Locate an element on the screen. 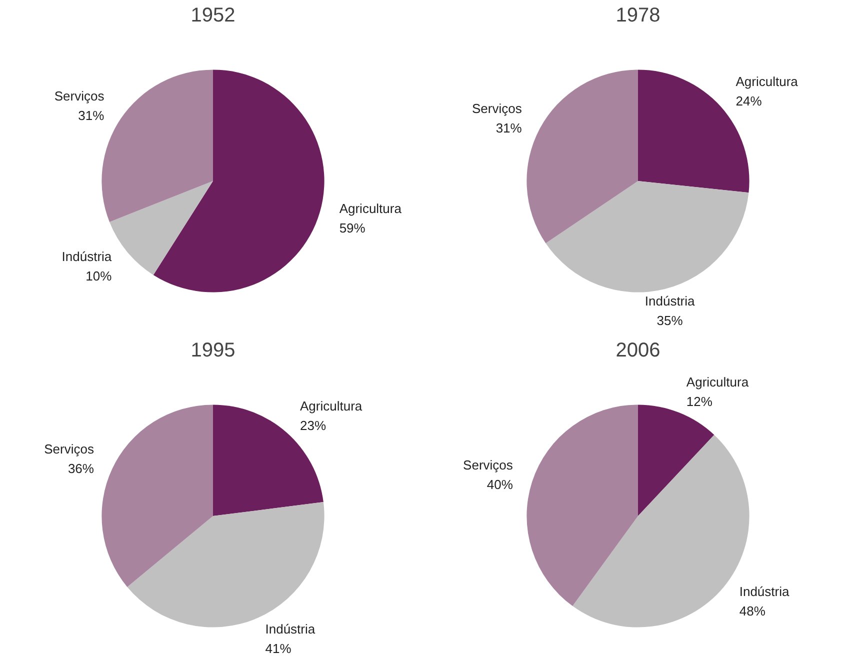 The image size is (851, 671). chart-title: 2006 is located at coordinates (638, 351).